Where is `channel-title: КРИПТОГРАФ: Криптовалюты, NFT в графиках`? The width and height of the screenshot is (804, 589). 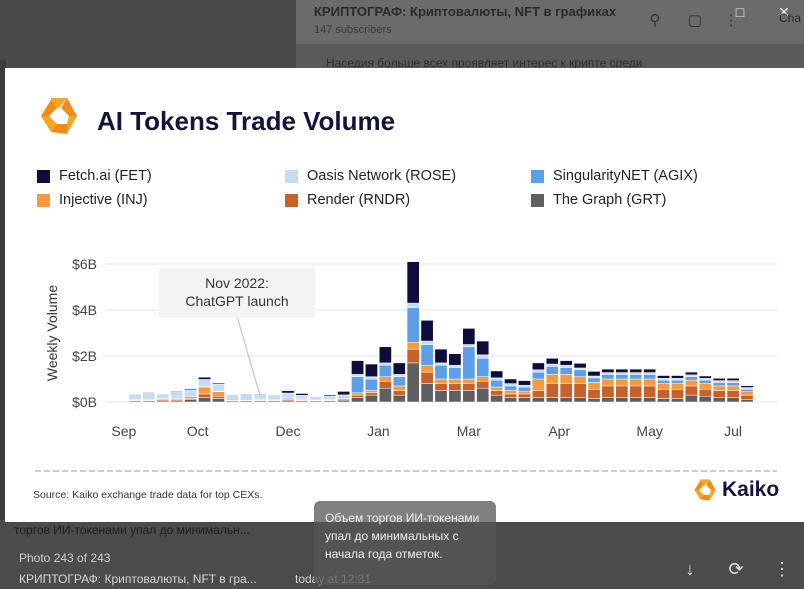
channel-title: КРИПТОГРАФ: Криптовалюты, NFT в графиках is located at coordinates (465, 11).